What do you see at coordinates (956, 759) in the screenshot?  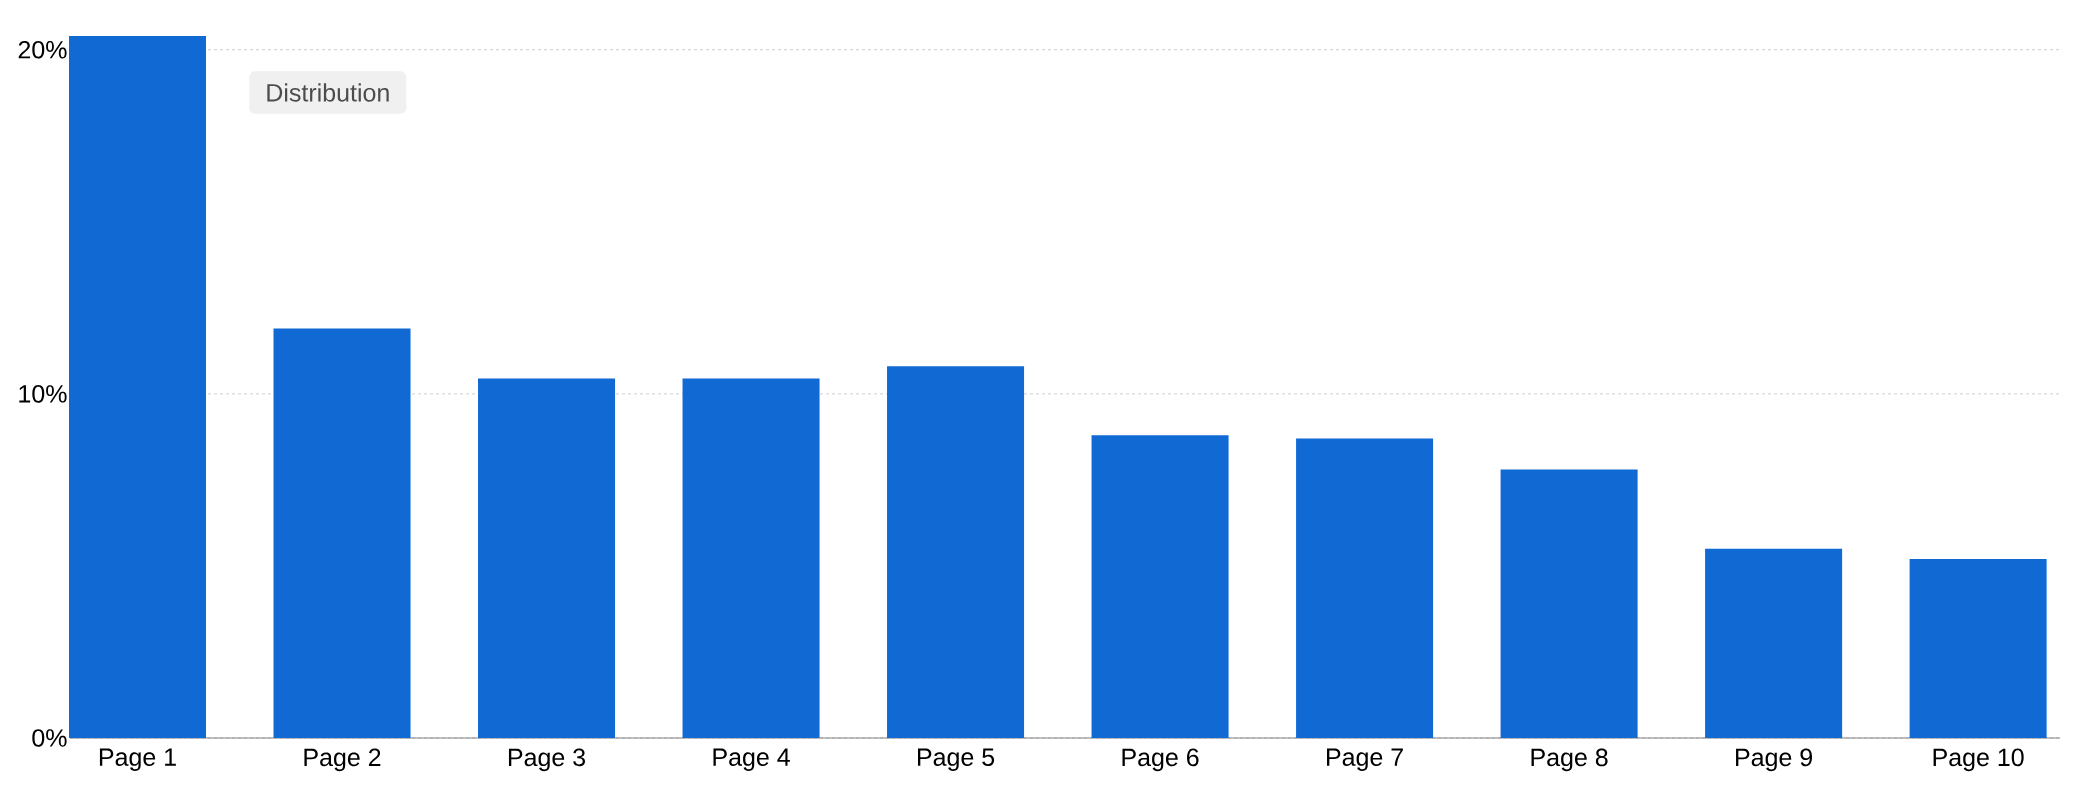 I see `x-tick-label: Page 5` at bounding box center [956, 759].